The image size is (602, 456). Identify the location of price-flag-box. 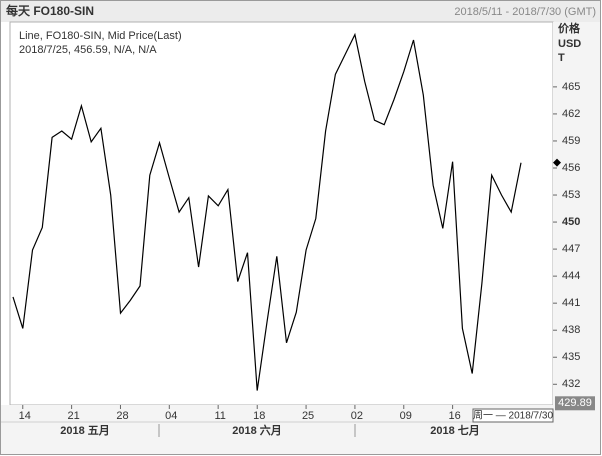
(575, 403).